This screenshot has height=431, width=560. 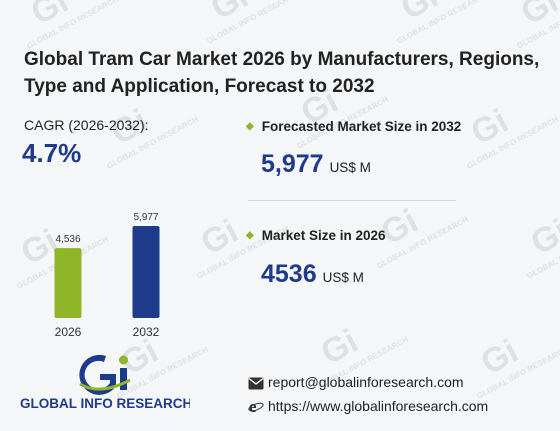 What do you see at coordinates (68, 332) in the screenshot?
I see `category-label-2026: 2026` at bounding box center [68, 332].